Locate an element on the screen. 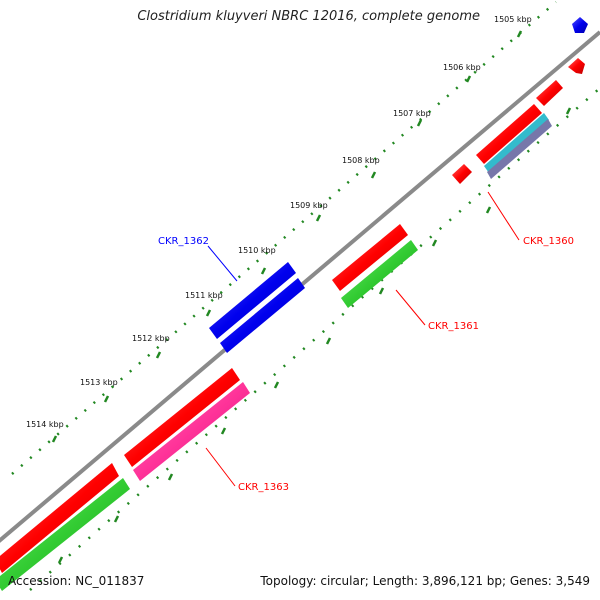 Image resolution: width=600 pixels, height=600 pixels. gene-label-ckr1362: CKR_1362 is located at coordinates (183, 241).